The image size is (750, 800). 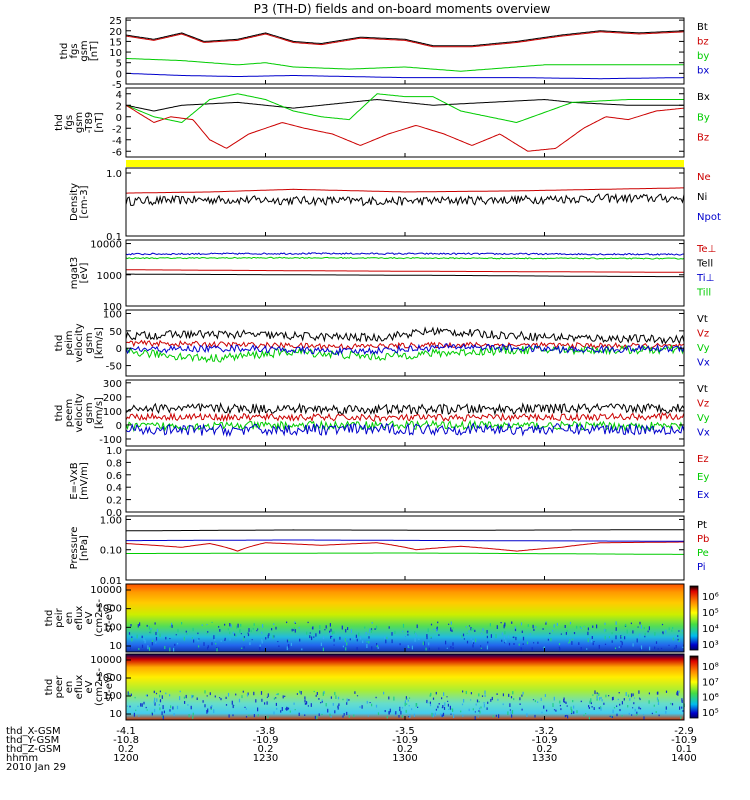 I want to click on x-tick-label: 1330, so click(x=544, y=758).